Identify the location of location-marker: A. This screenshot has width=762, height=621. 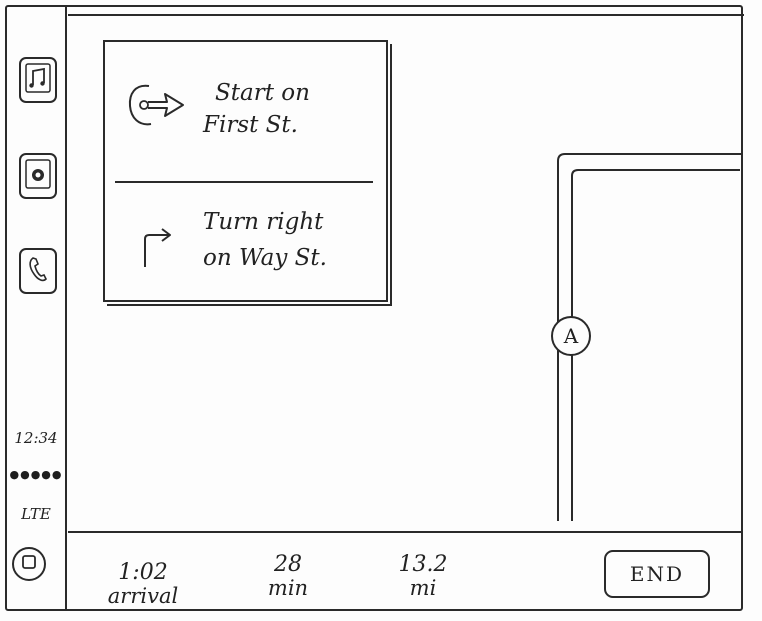
(571, 336).